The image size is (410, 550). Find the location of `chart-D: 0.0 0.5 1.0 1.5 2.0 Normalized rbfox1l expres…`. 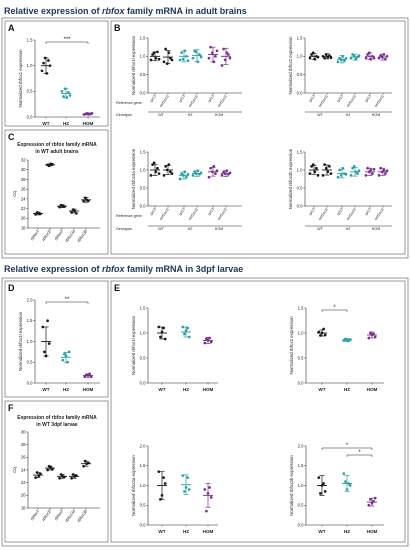

chart-D: 0.0 0.5 1.0 1.5 2.0 Normalized rbfox1l expres… is located at coordinates (59, 344).